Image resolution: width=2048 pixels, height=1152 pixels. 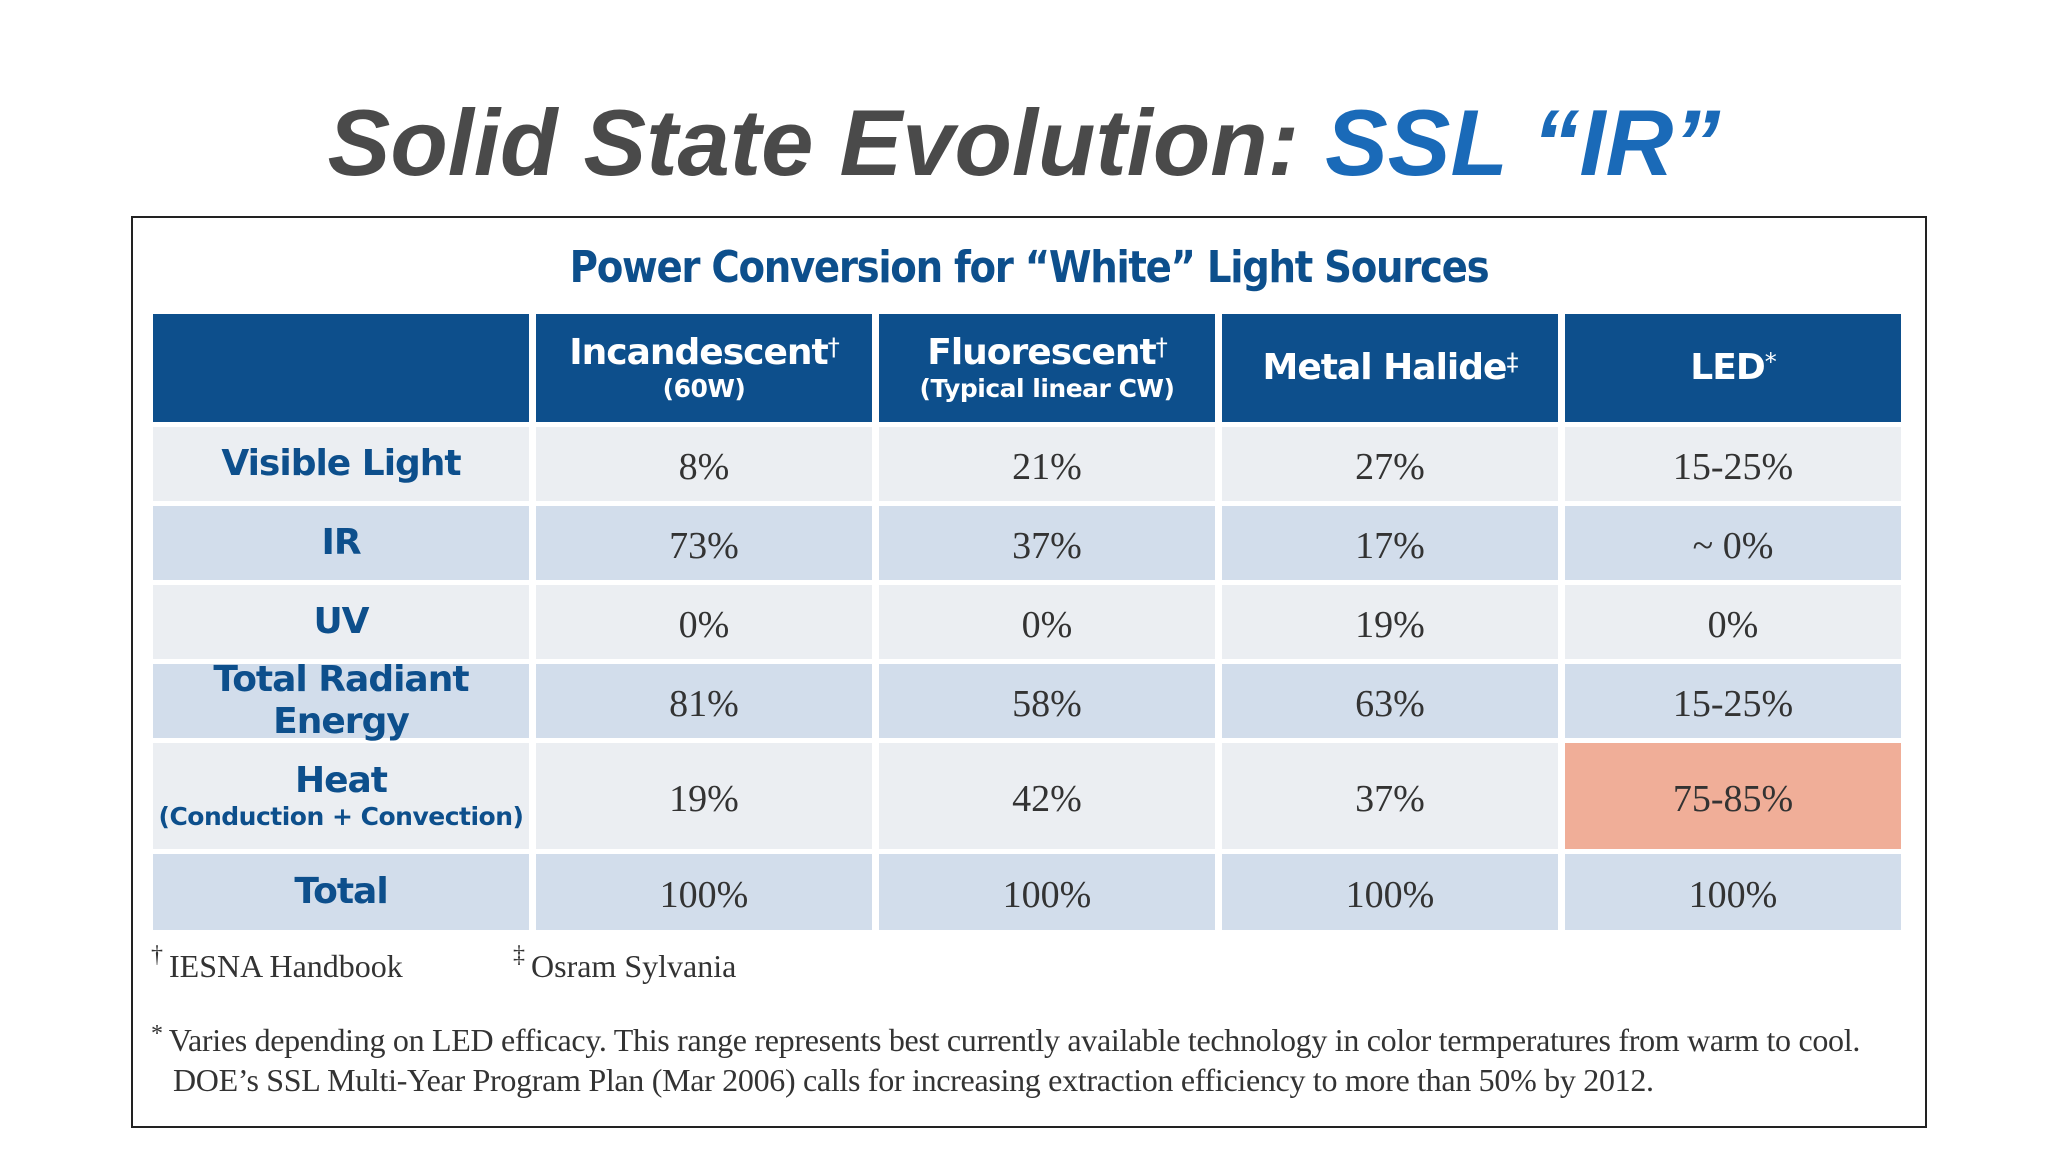 I want to click on column-header-label: Incandescent, so click(x=698, y=352).